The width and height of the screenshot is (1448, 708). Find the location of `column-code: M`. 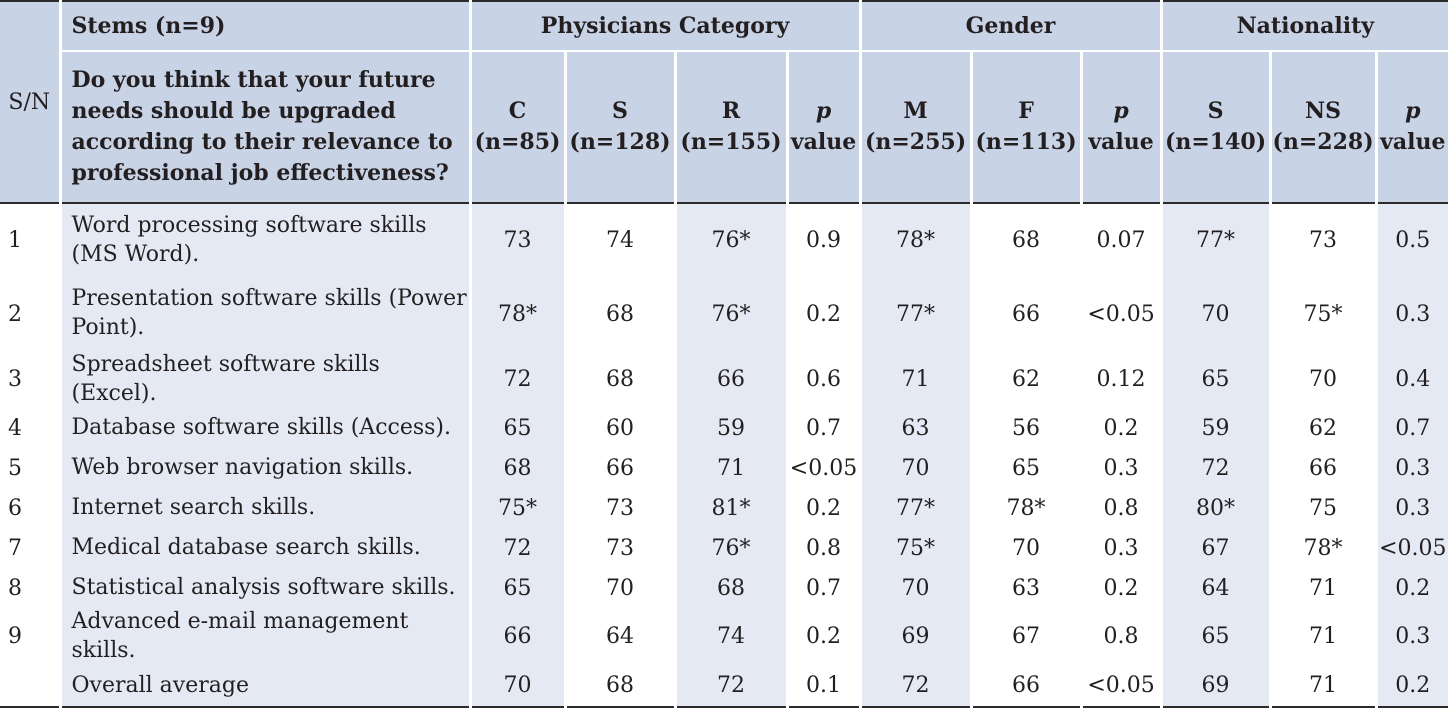

column-code: M is located at coordinates (915, 111).